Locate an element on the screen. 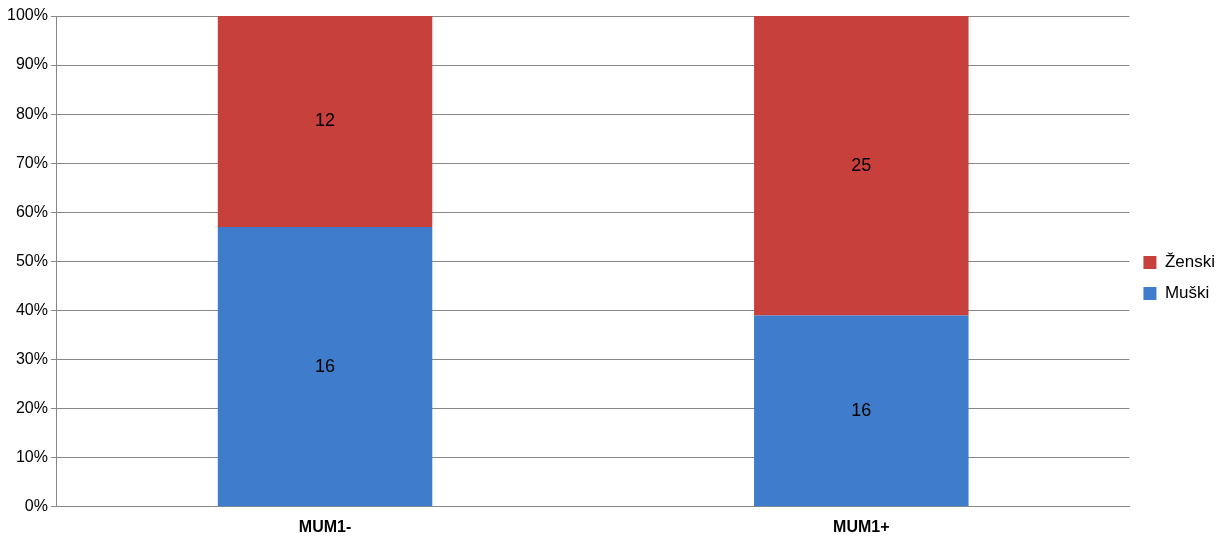 The height and width of the screenshot is (544, 1231). y-tick-label: 40% is located at coordinates (31, 309).